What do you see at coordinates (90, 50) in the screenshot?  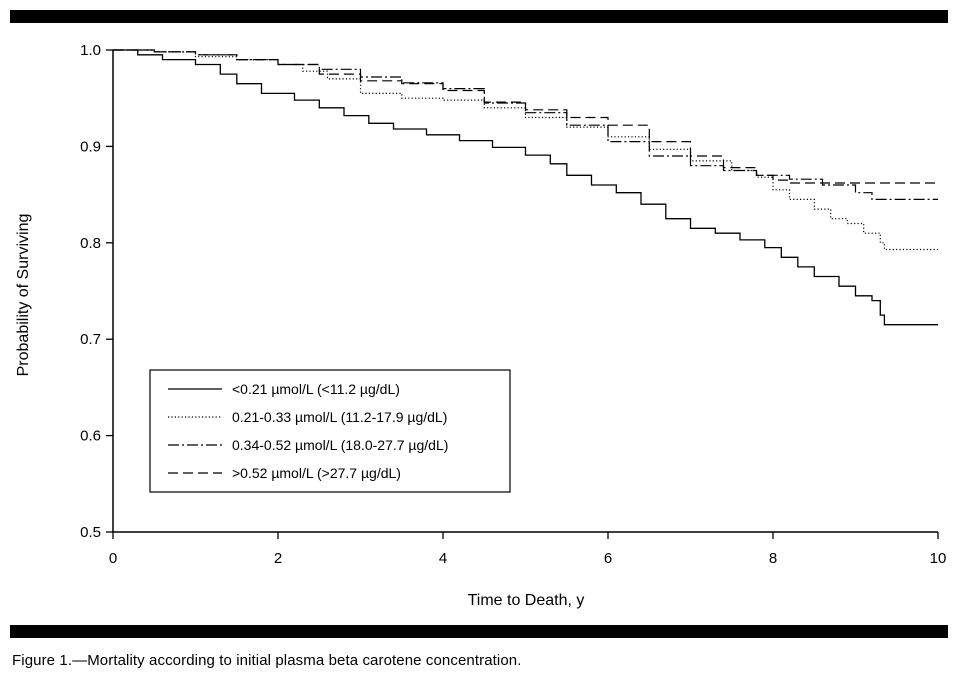 I see `y-tick-label: 1.0` at bounding box center [90, 50].